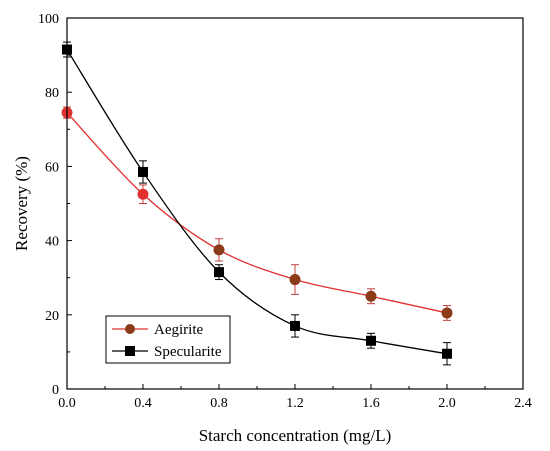 The image size is (550, 451). What do you see at coordinates (523, 403) in the screenshot?
I see `x-tick-label: 2.4` at bounding box center [523, 403].